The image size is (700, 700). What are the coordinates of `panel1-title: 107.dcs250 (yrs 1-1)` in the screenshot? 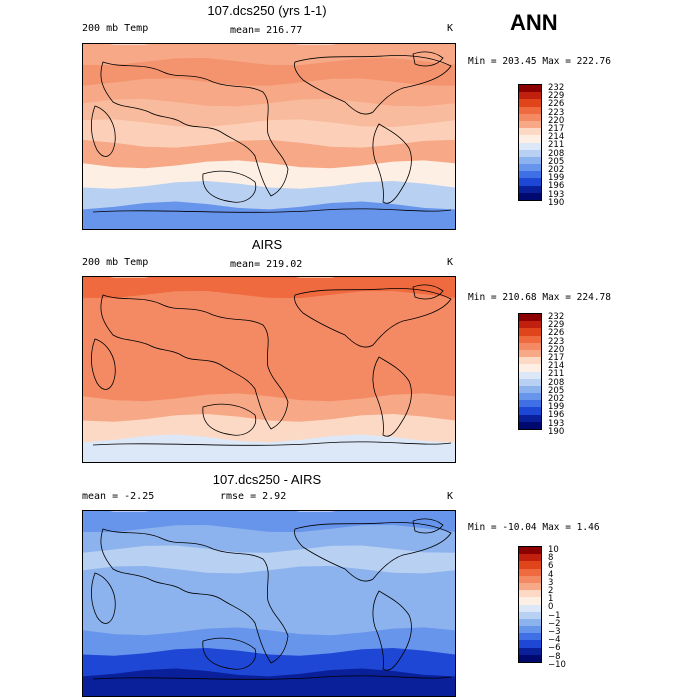 It's located at (267, 10).